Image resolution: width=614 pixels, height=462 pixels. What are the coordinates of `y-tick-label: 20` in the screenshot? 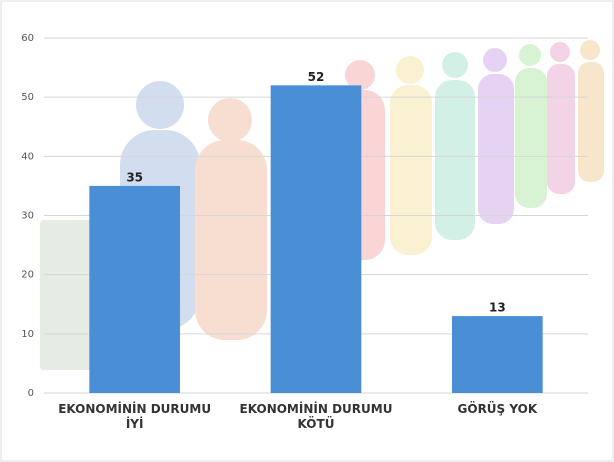 It's located at (27, 275).